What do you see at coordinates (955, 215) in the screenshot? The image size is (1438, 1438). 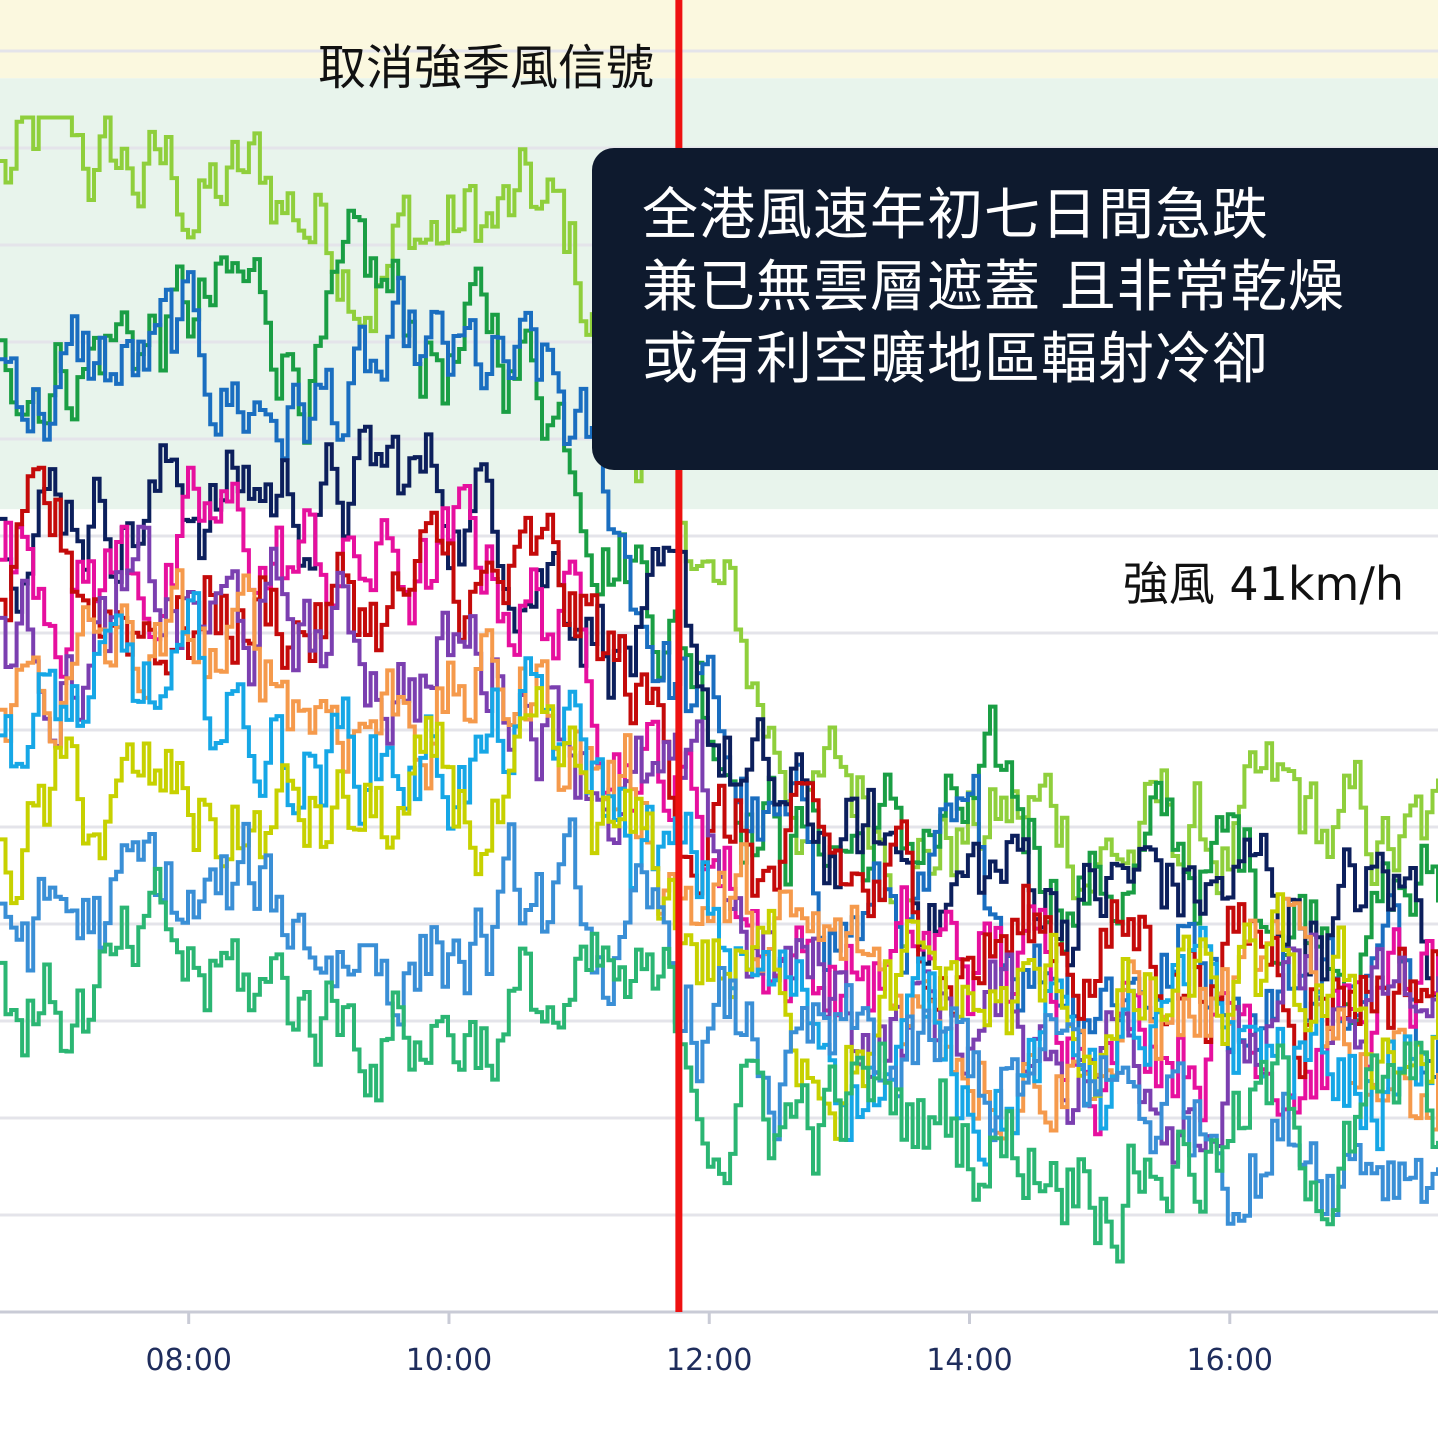 I see `callout-line-1: 全港風速年初七日間急跌` at bounding box center [955, 215].